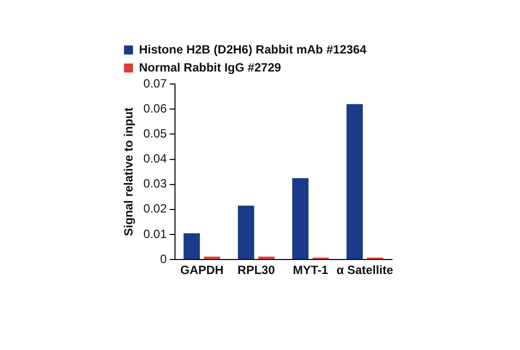  Describe the element at coordinates (155, 83) in the screenshot. I see `y-tick-label: 0.07` at that location.